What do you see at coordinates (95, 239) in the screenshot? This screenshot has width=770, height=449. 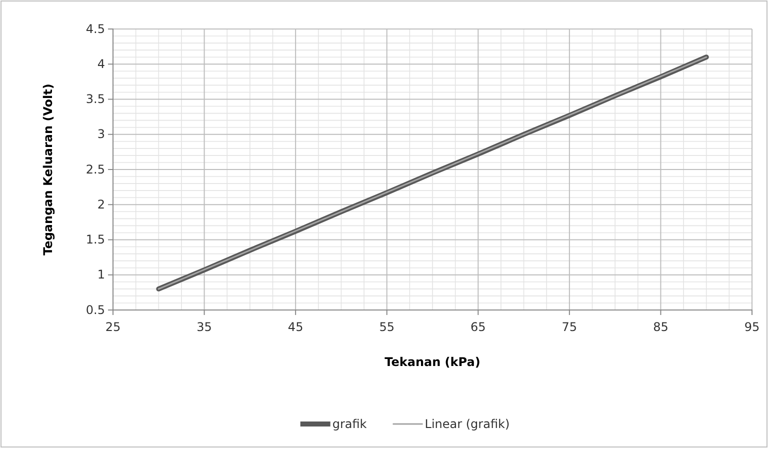 I see `y-tick-label: 1.5` at bounding box center [95, 239].